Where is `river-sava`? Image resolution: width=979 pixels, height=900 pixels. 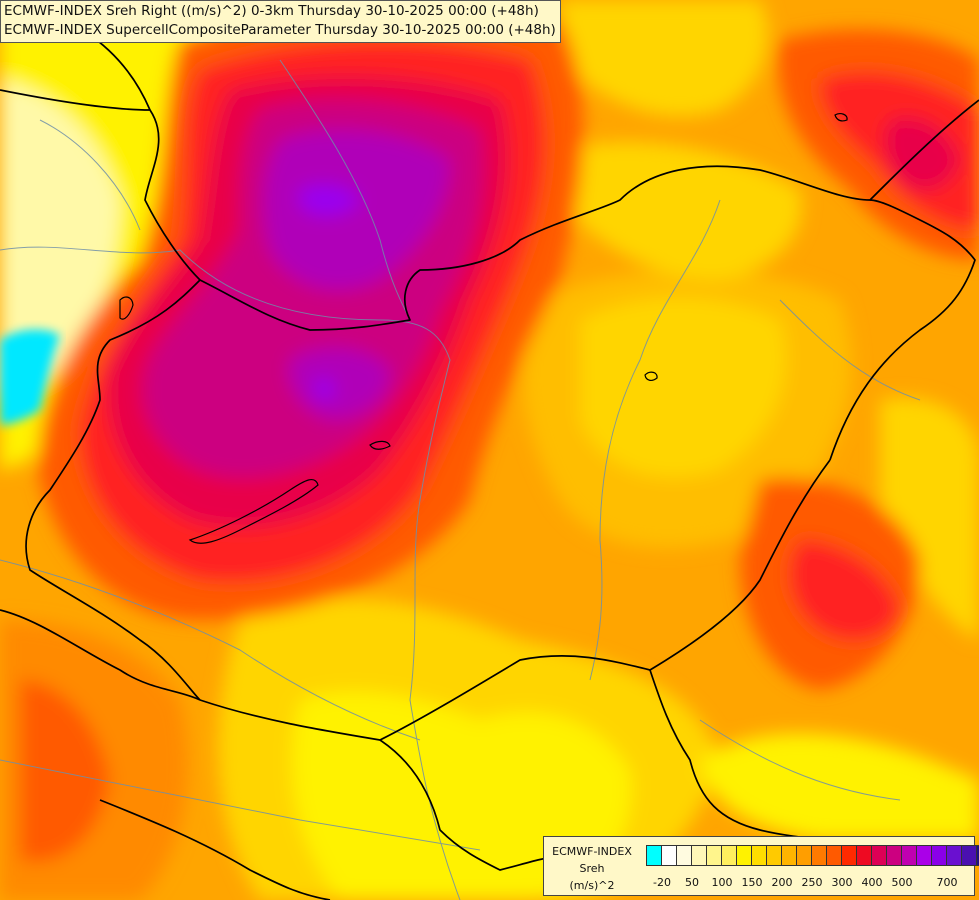 river-sava is located at coordinates (240, 805).